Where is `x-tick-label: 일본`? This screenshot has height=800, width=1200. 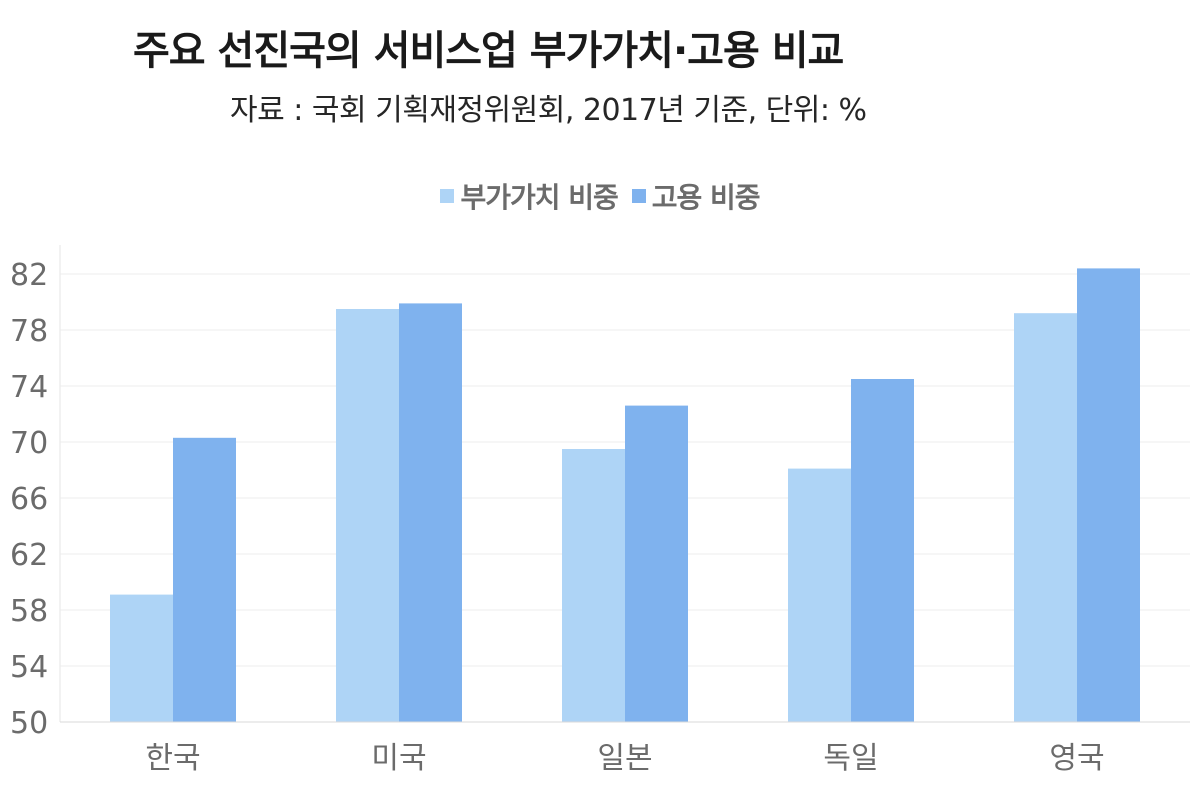 x-tick-label: 일본 is located at coordinates (624, 758).